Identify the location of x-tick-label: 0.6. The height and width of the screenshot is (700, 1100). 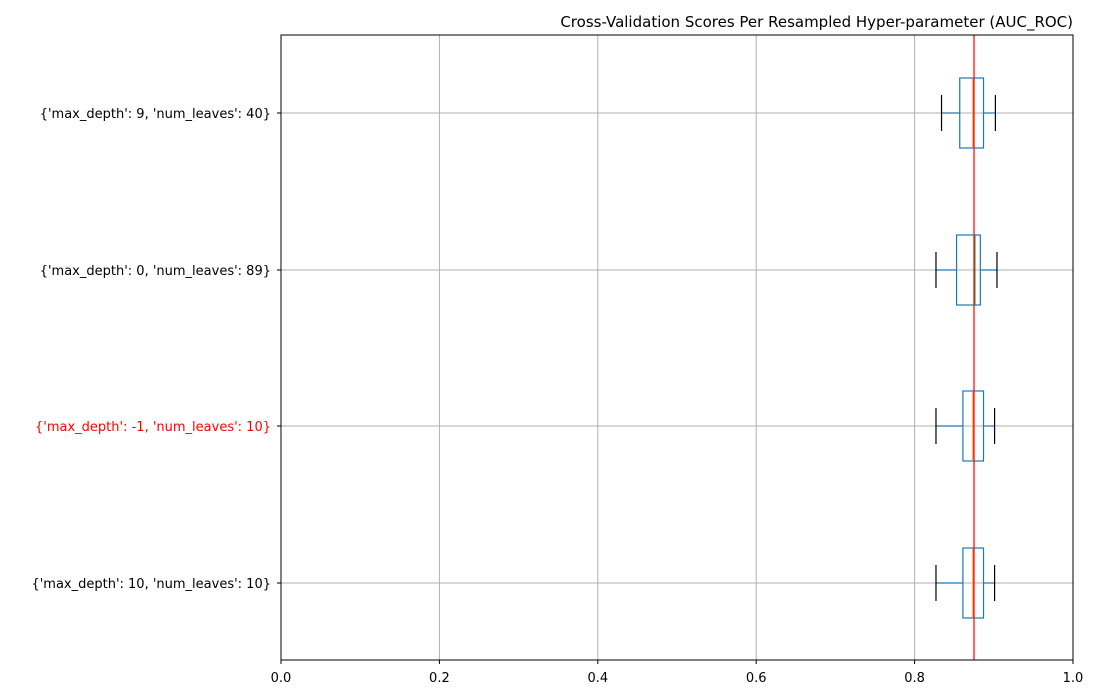
(756, 678).